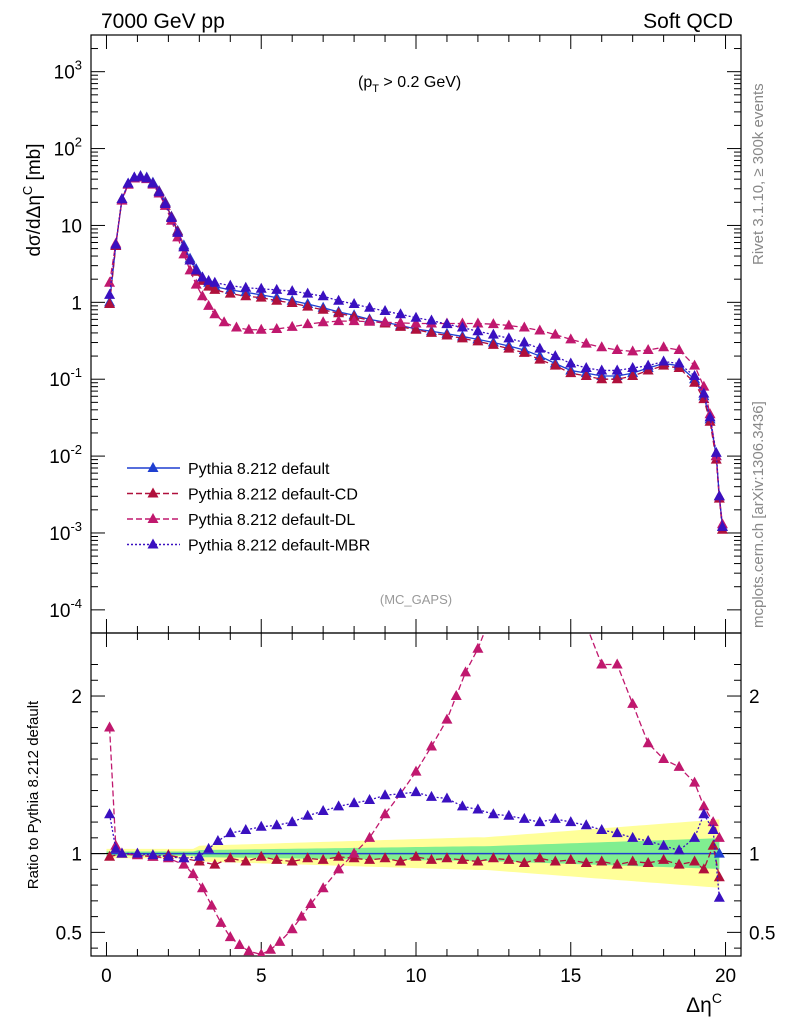 This screenshot has width=786, height=1024. What do you see at coordinates (719, 852) in the screenshot?
I see `ratio-reference-point` at bounding box center [719, 852].